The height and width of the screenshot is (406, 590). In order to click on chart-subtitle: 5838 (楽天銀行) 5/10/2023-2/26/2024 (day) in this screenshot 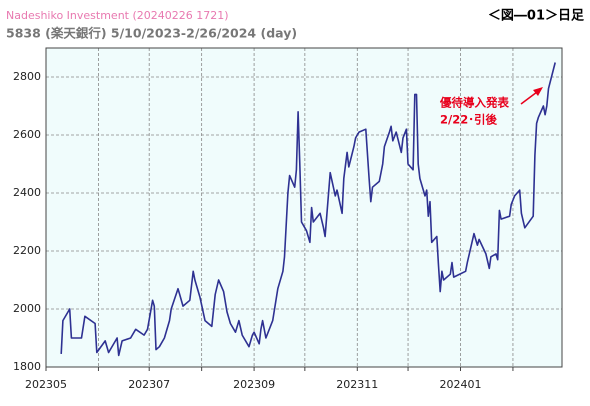, I will do `click(151, 33)`.